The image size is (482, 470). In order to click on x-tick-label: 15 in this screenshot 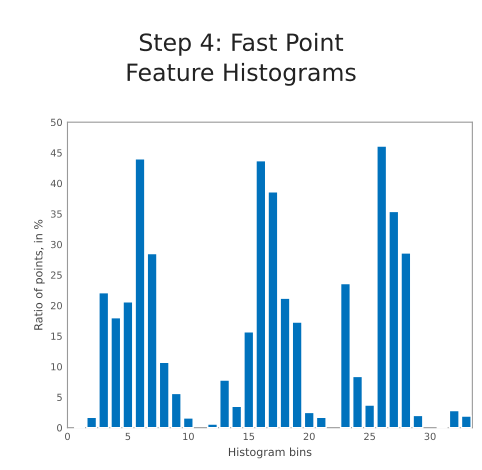, I will do `click(249, 436)`.